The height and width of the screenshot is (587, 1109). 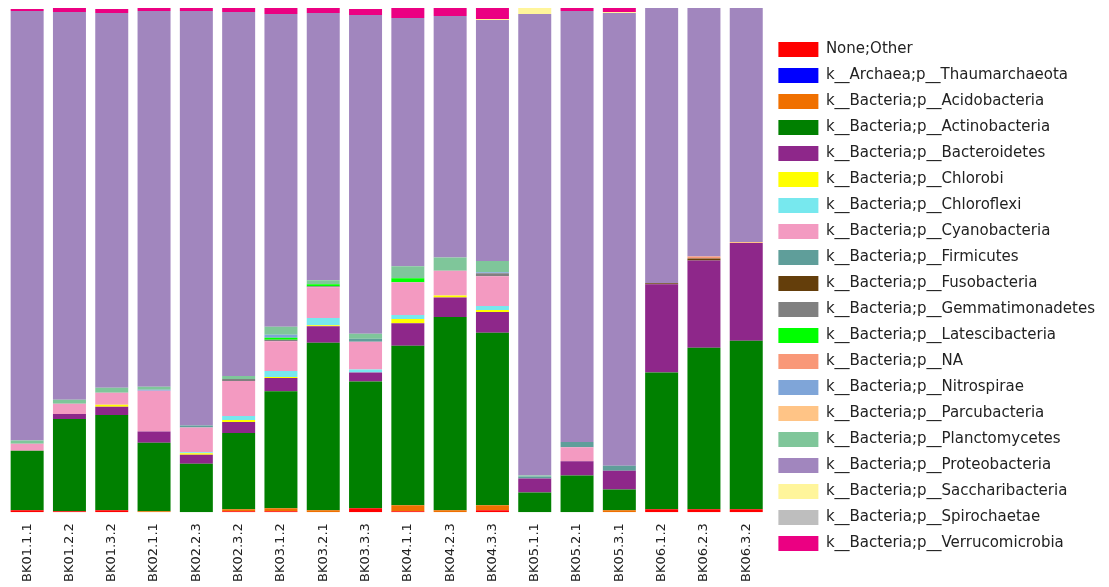 I want to click on x-tick-label: BK05.3.1, so click(x=618, y=552).